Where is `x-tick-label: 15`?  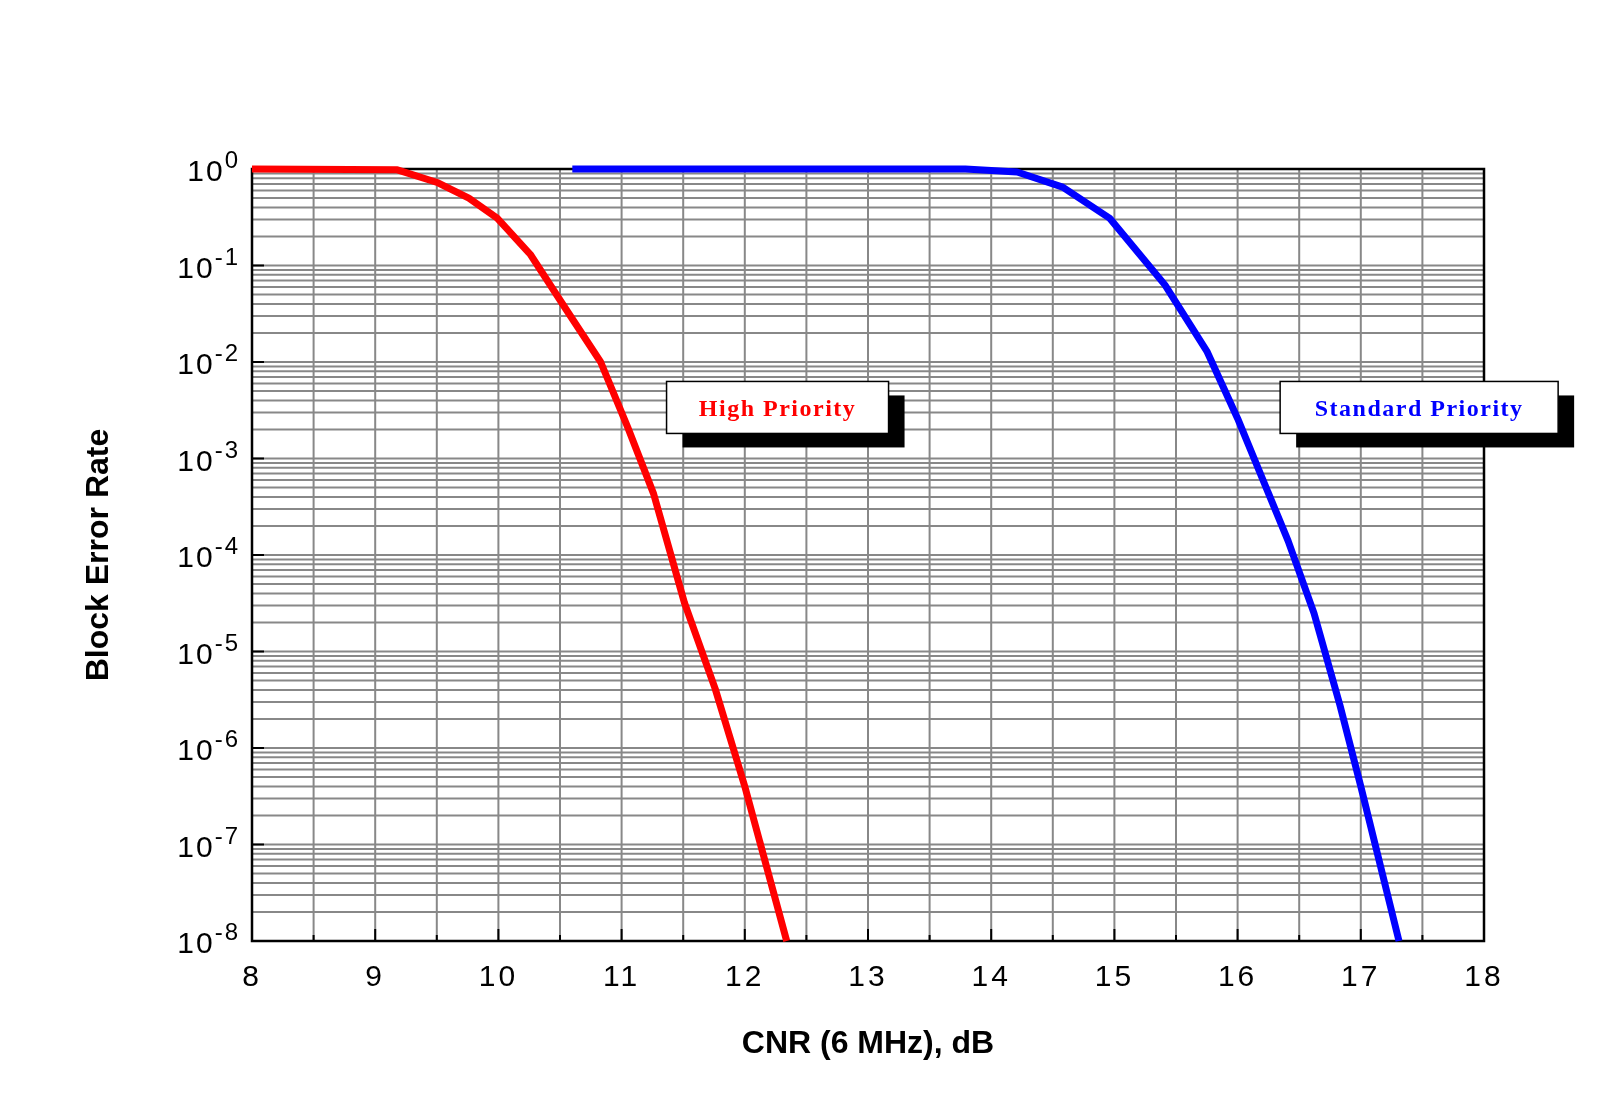
x-tick-label: 15 is located at coordinates (1114, 975).